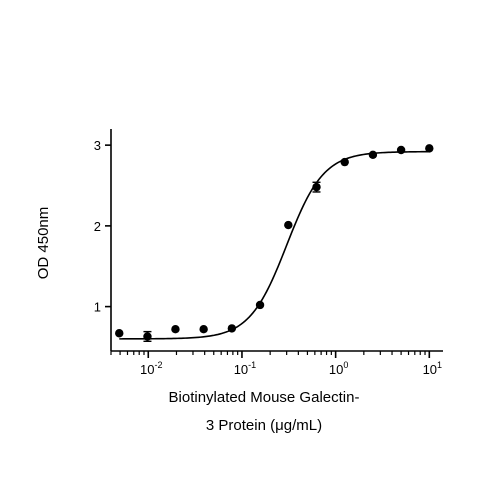 The height and width of the screenshot is (500, 500). Describe the element at coordinates (245, 368) in the screenshot. I see `x-tick-label: 10⁻¹` at that location.